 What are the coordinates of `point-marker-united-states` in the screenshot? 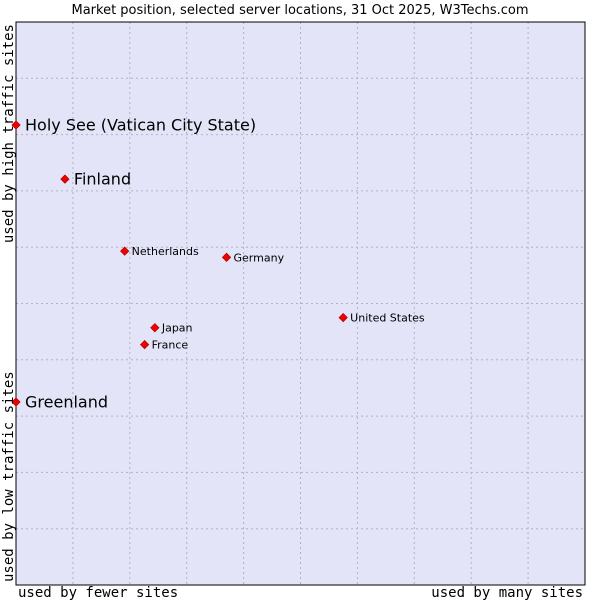 It's located at (343, 317).